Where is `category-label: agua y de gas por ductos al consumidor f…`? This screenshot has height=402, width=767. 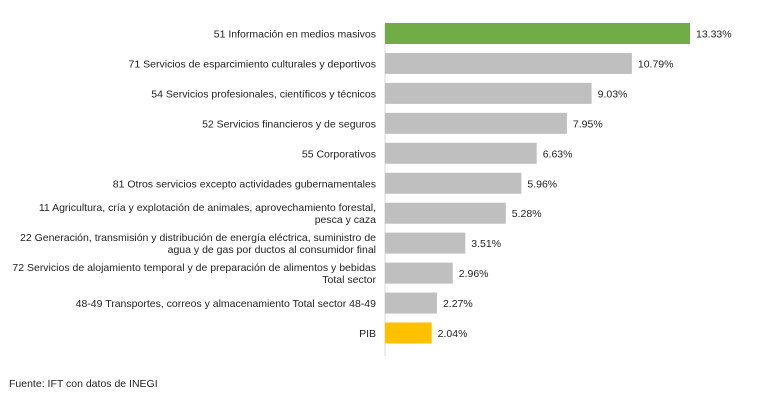
category-label: agua y de gas por ductos al consumidor f… is located at coordinates (272, 250).